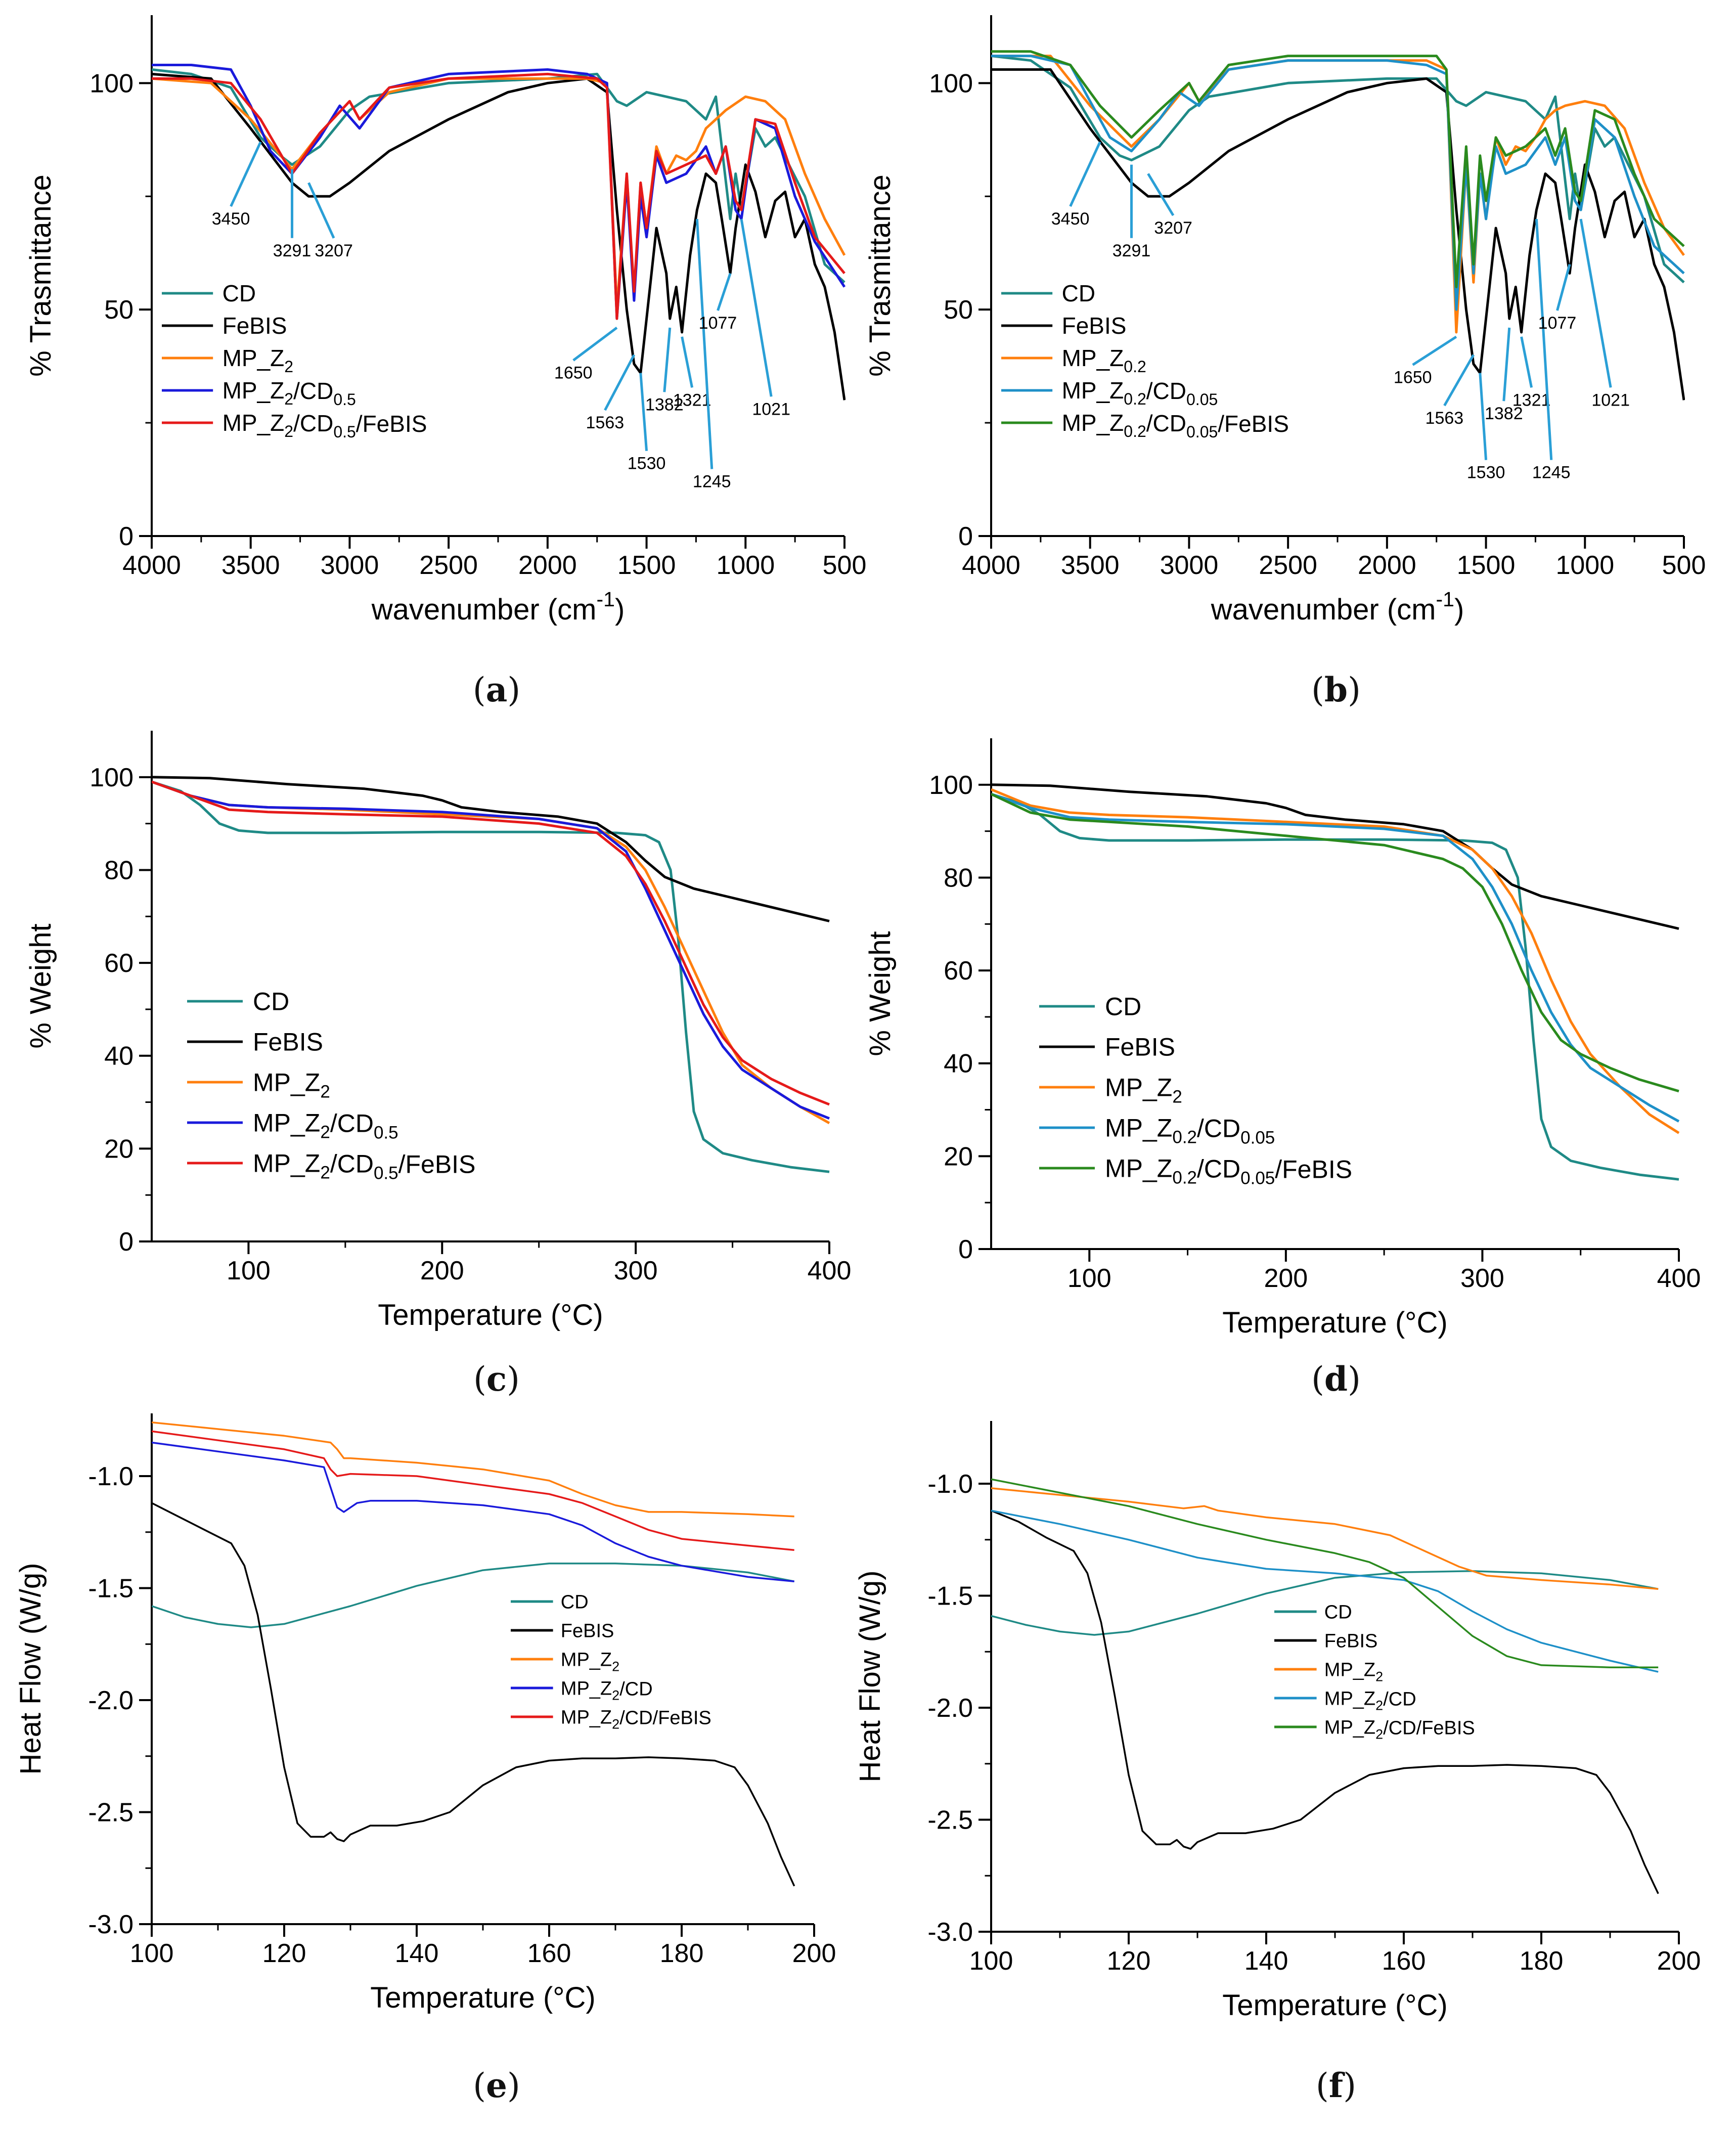  I want to click on x-tick-label: 100, so click(1089, 1278).